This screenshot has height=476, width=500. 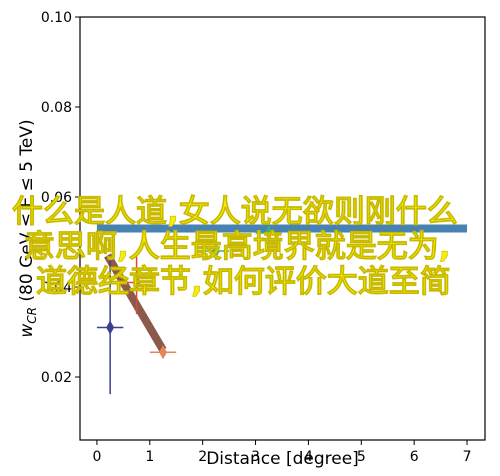 I want to click on x-tick-label: 7, so click(x=467, y=457).